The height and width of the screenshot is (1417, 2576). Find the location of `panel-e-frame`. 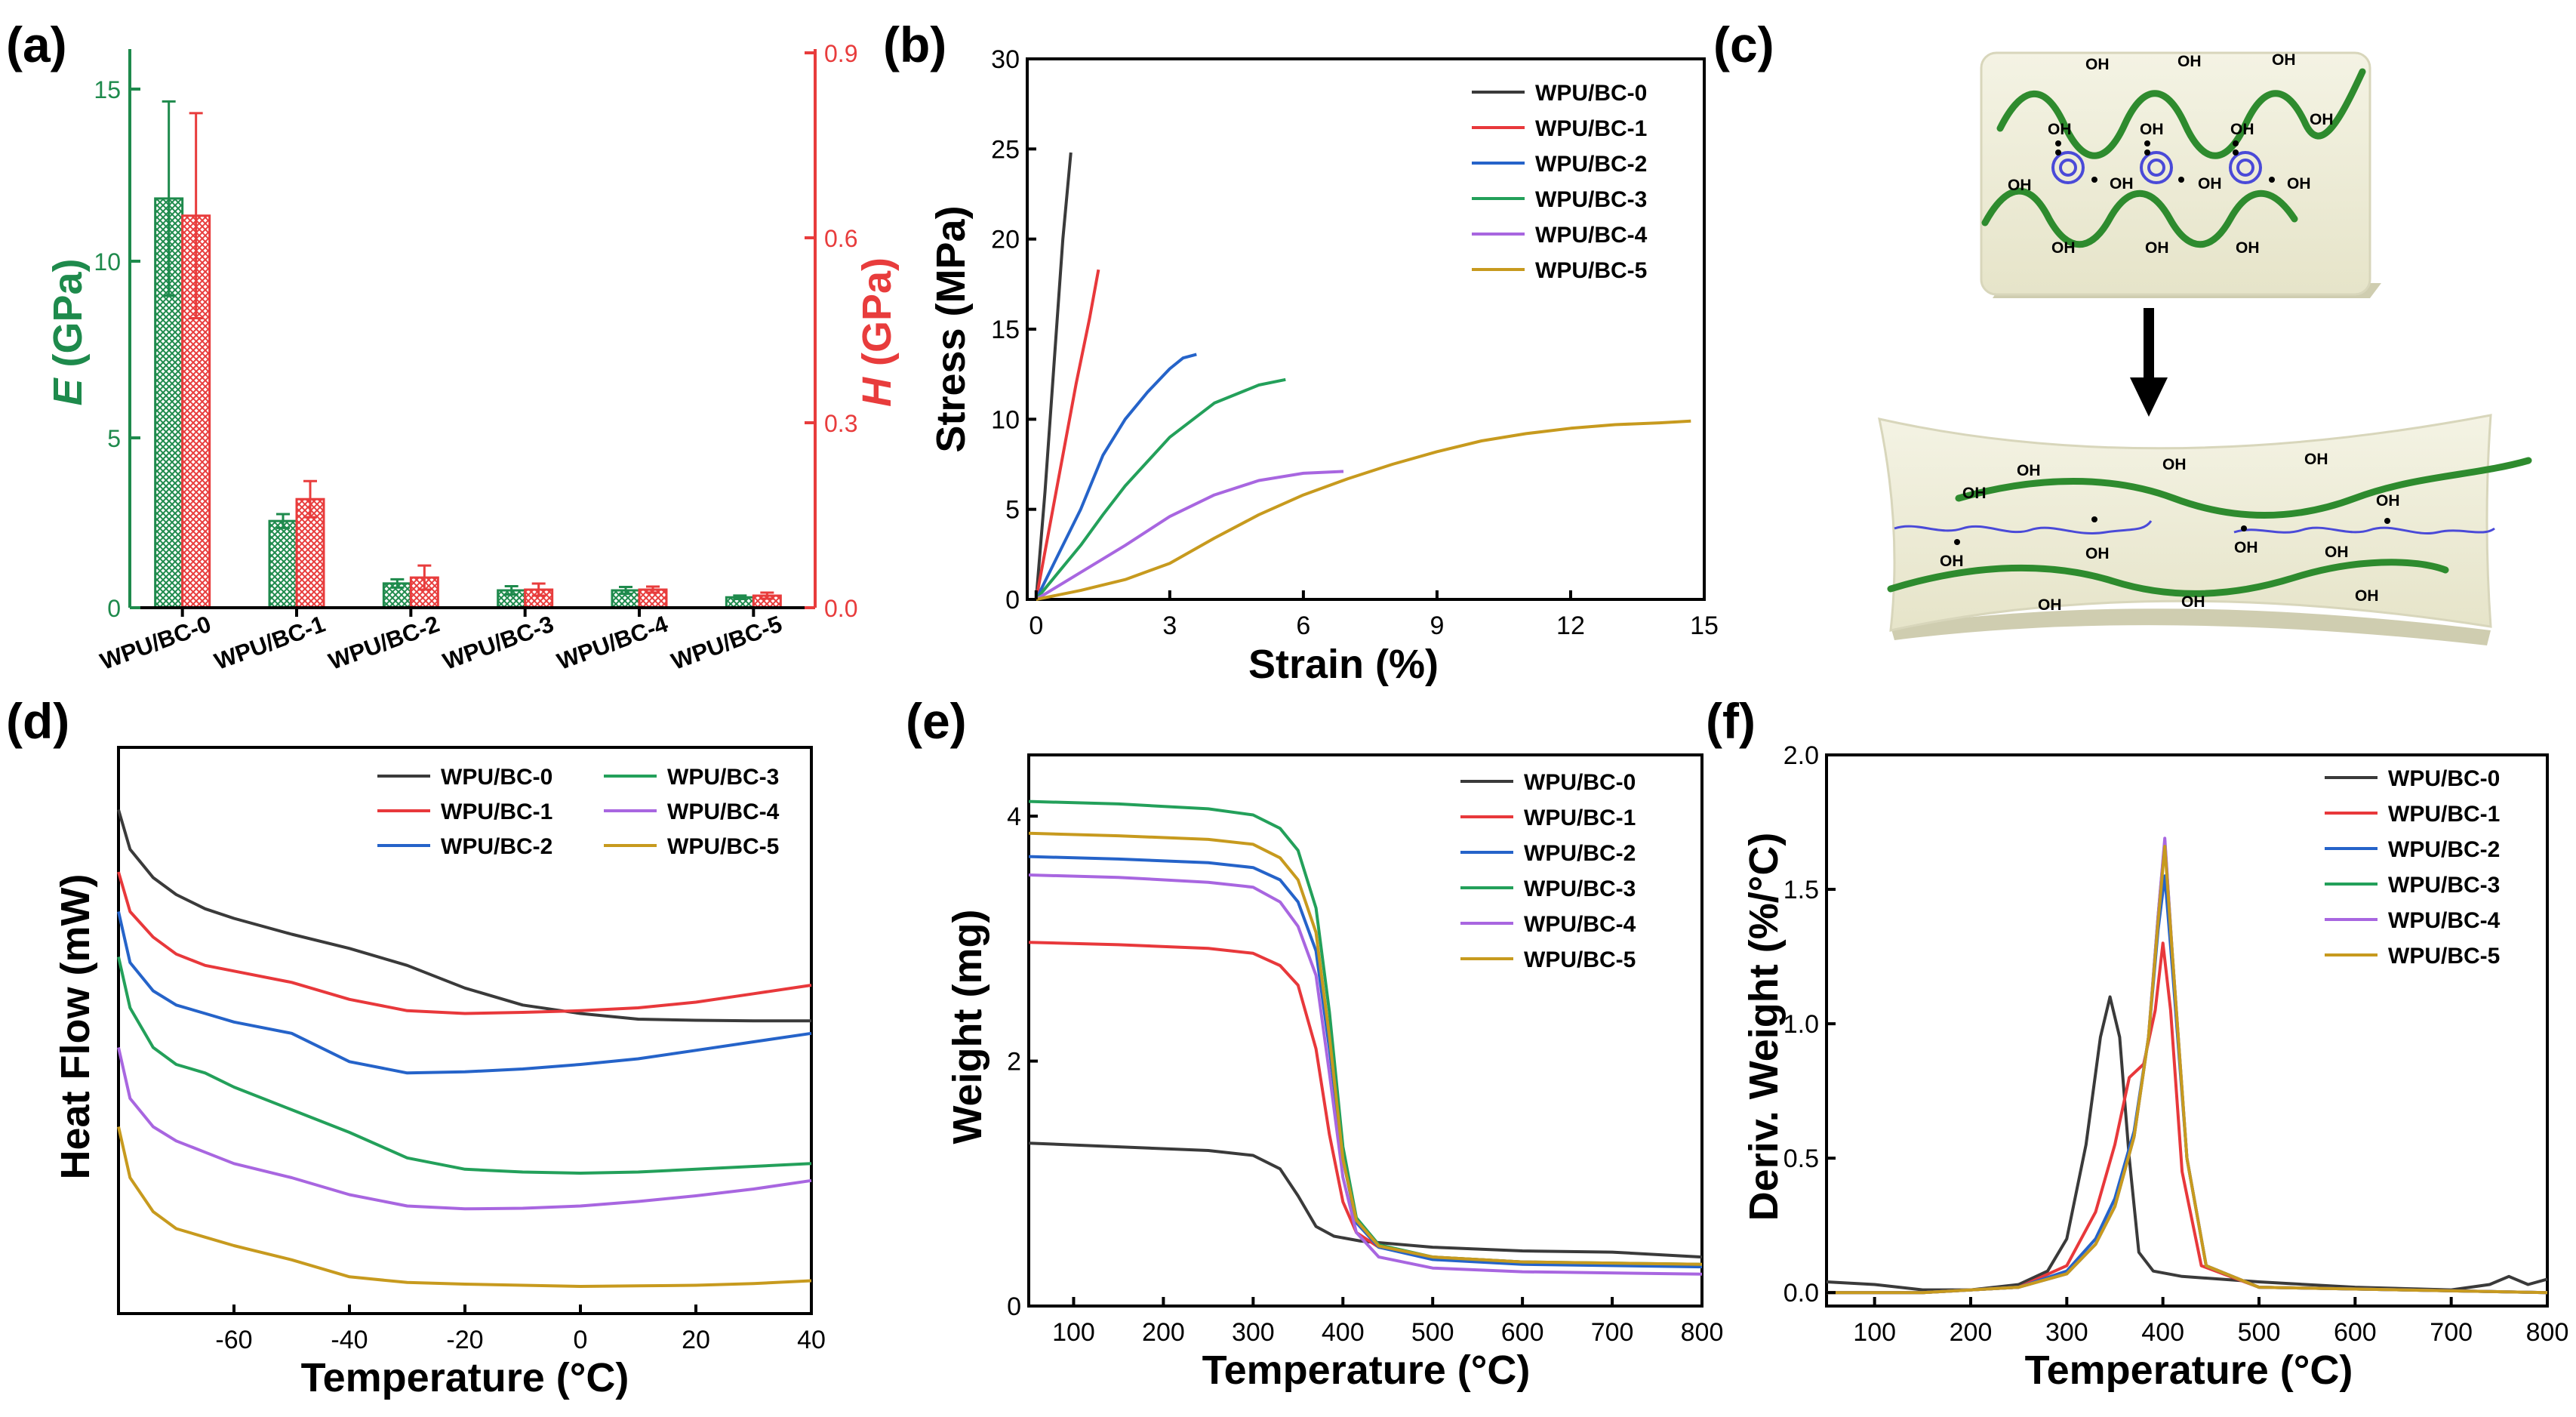

panel-e-frame is located at coordinates (1365, 1030).